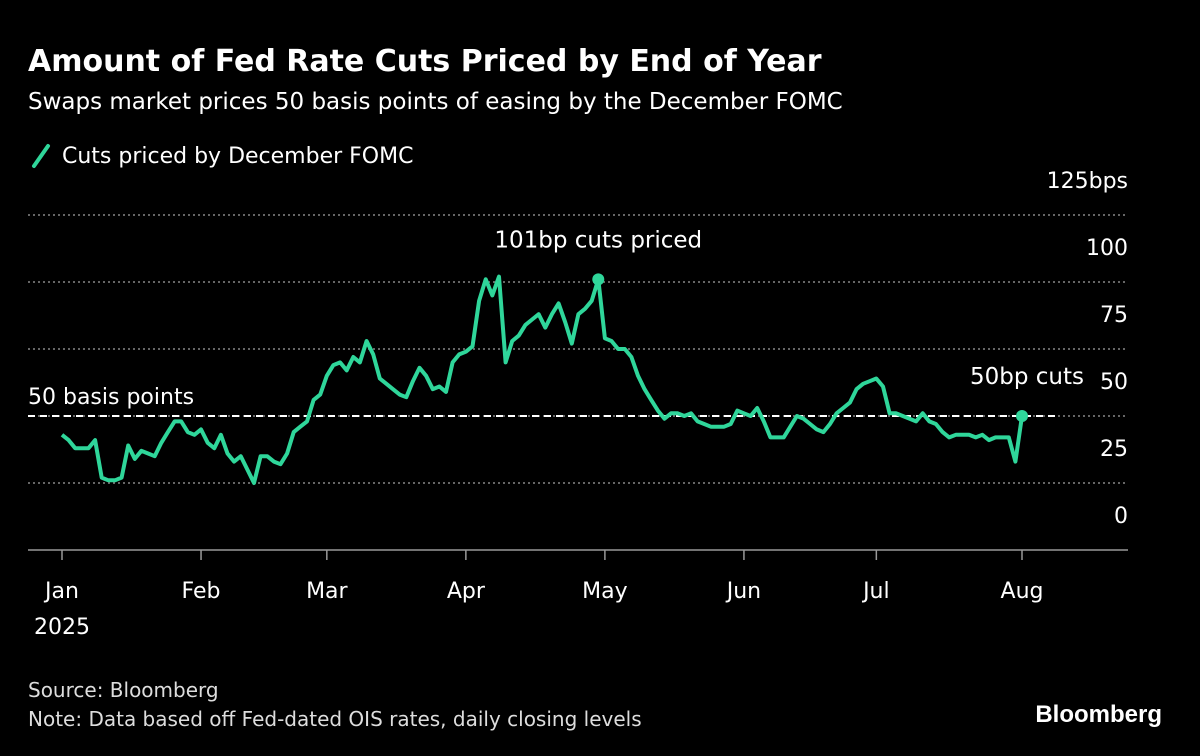  I want to click on y-tick-label: 75, so click(1114, 315).